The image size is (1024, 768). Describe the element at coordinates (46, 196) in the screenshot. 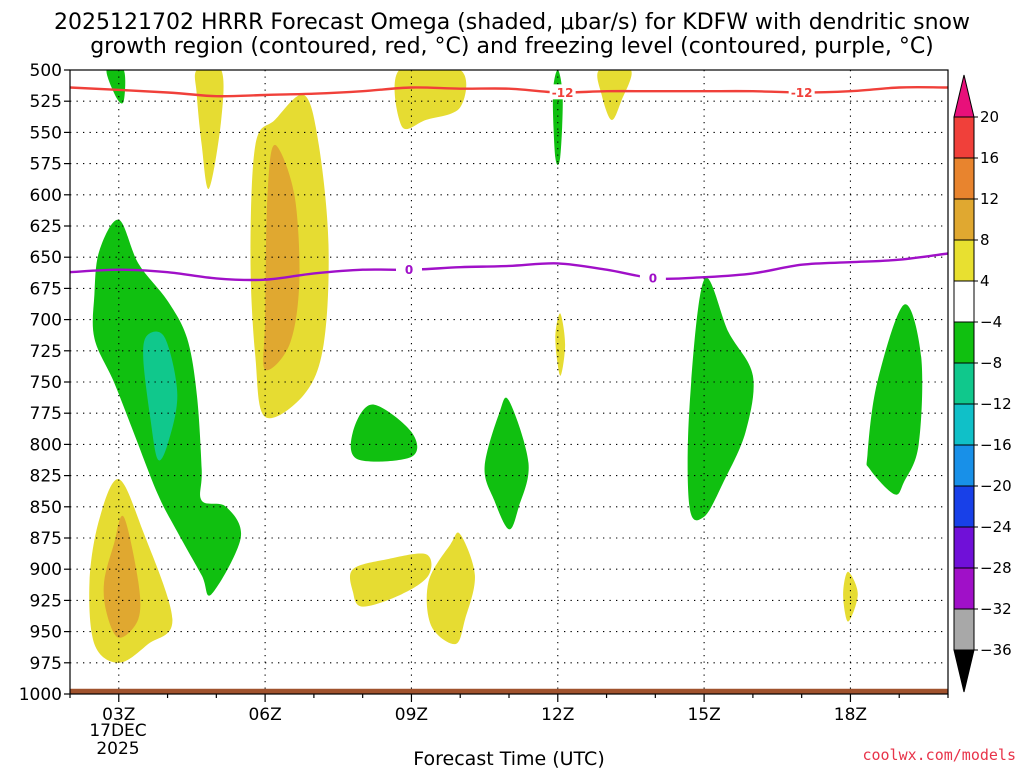

I see `y-tick-label-600: 600` at that location.